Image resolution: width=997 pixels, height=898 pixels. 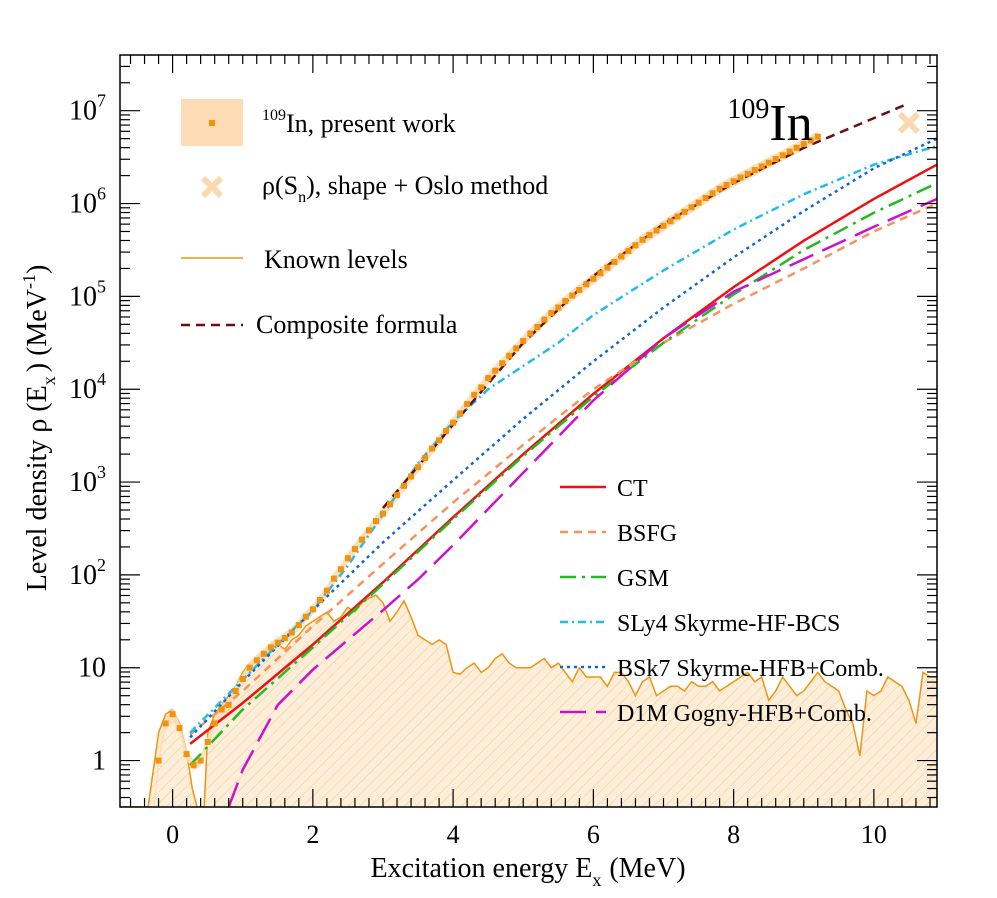 I want to click on legend-present-work-text: In, present work, so click(x=371, y=123).